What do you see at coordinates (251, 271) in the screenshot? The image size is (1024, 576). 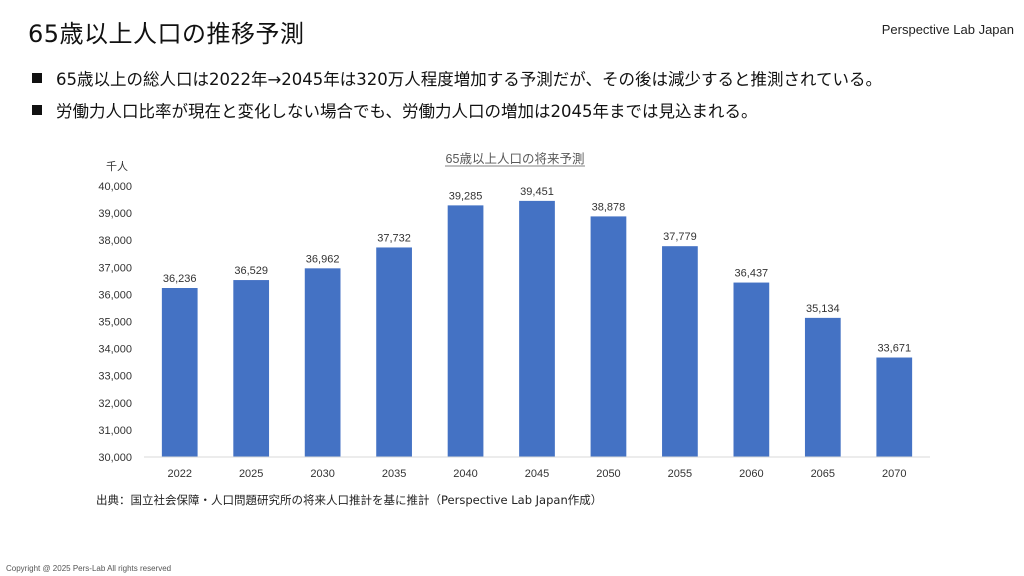 I see `data-label: 36,529` at bounding box center [251, 271].